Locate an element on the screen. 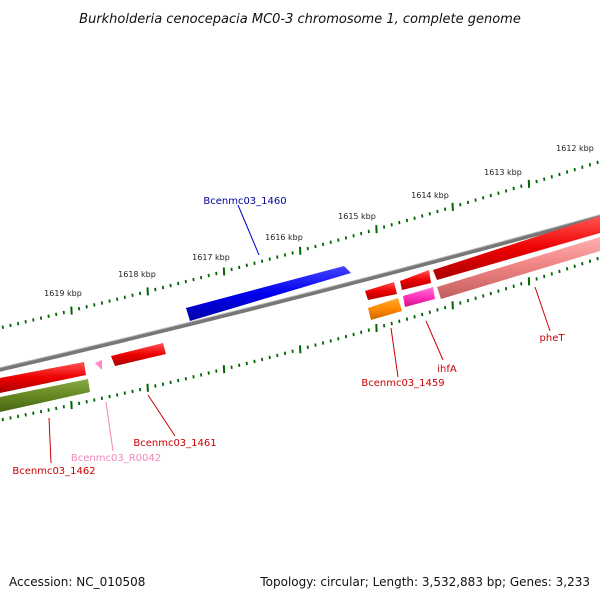 This screenshot has width=600, height=600. gene-ihfA is located at coordinates (419, 297).